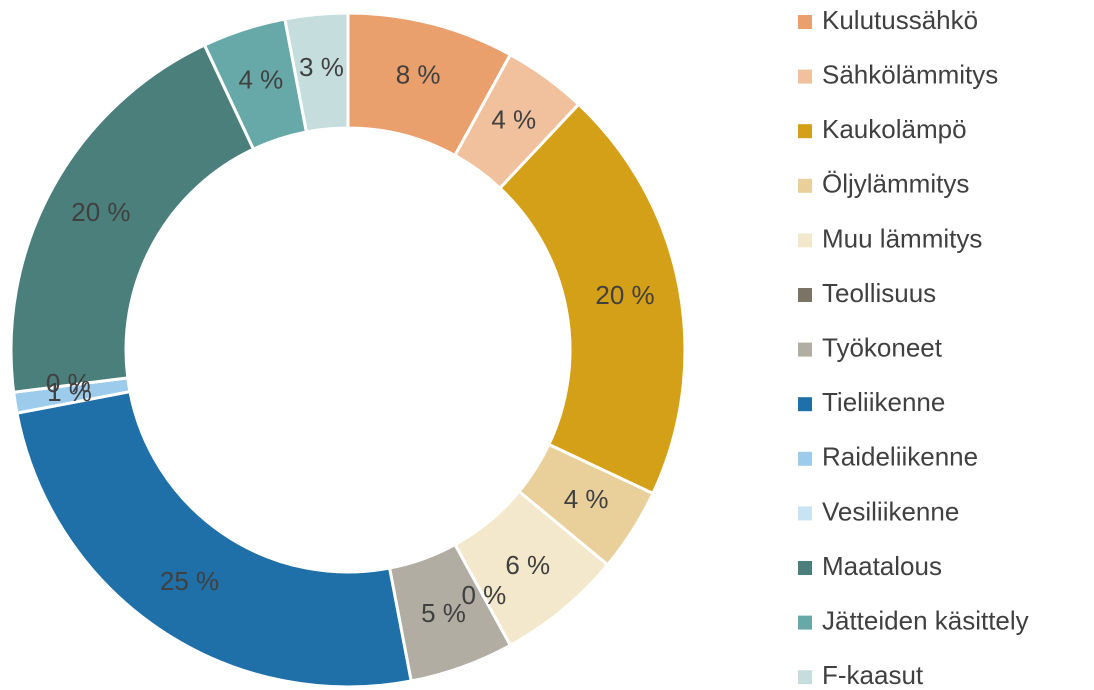  Describe the element at coordinates (873, 675) in the screenshot. I see `legend-label: F-kaasut` at that location.